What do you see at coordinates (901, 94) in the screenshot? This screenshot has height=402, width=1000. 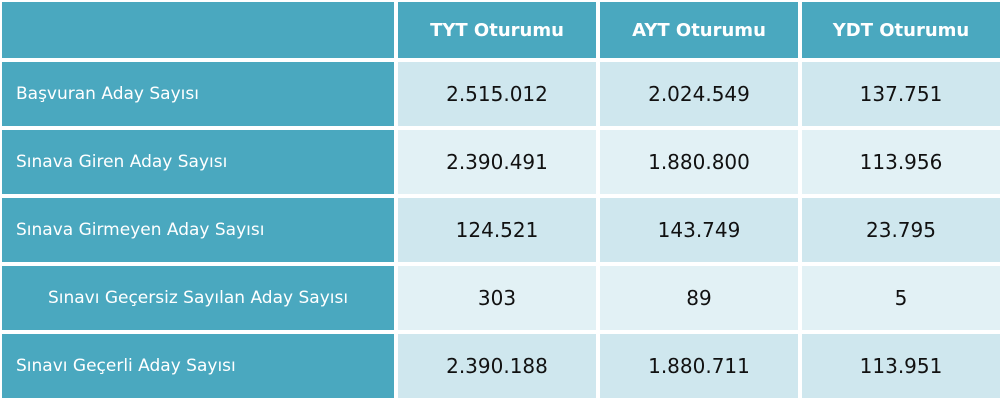 I see `value-cell: 137.751` at bounding box center [901, 94].